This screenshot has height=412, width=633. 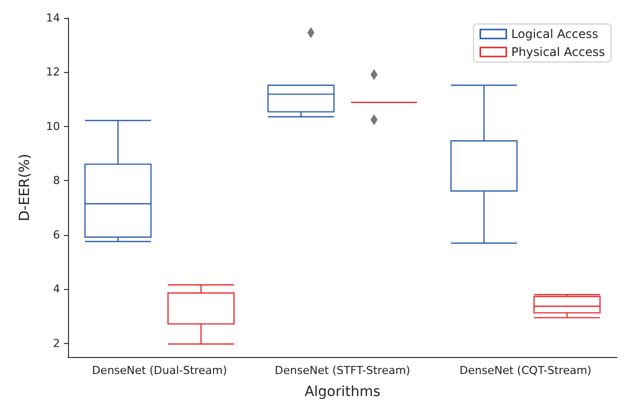 I want to click on y-axis-title: D-EER(%), so click(x=25, y=188).